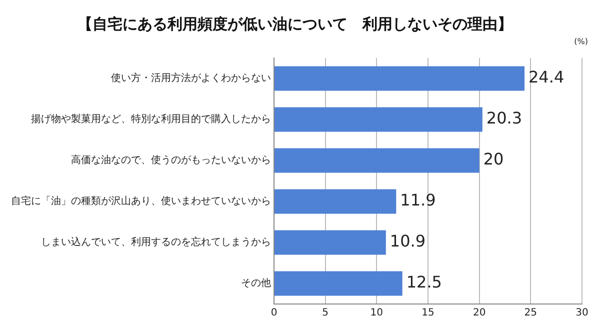  What do you see at coordinates (171, 160) in the screenshot?
I see `y-tick-label: 高価な油なので、使うのがもったいないから` at bounding box center [171, 160].